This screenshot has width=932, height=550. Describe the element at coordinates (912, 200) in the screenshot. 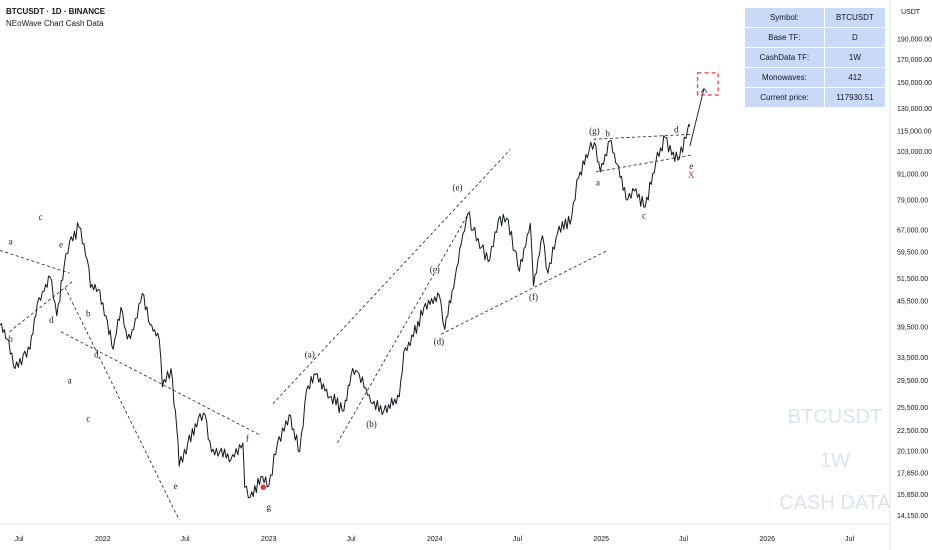

I see `y-tick-label: 79,000.00` at that location.